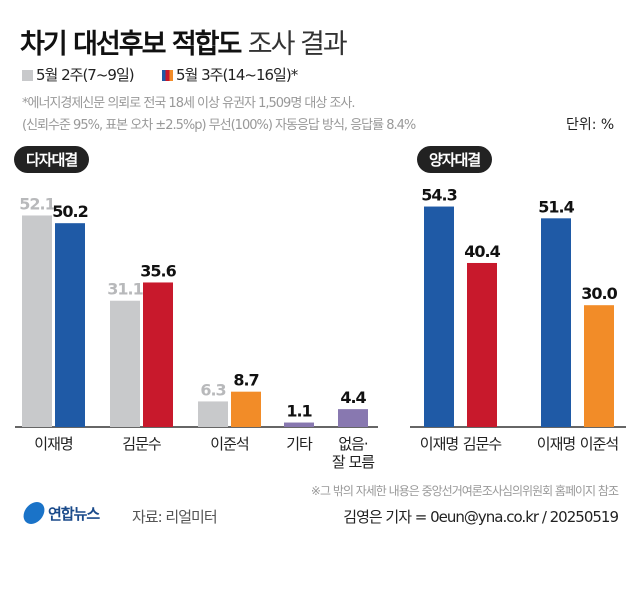  I want to click on multi-race-label: 다자대결, so click(52, 159).